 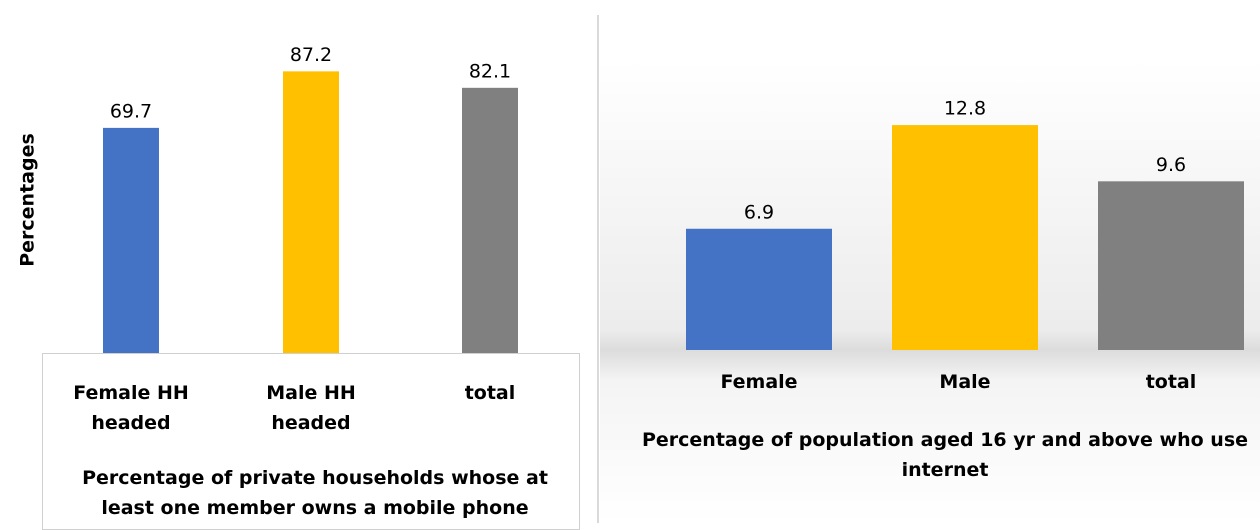 I want to click on value-label: 12.8, so click(x=965, y=109).